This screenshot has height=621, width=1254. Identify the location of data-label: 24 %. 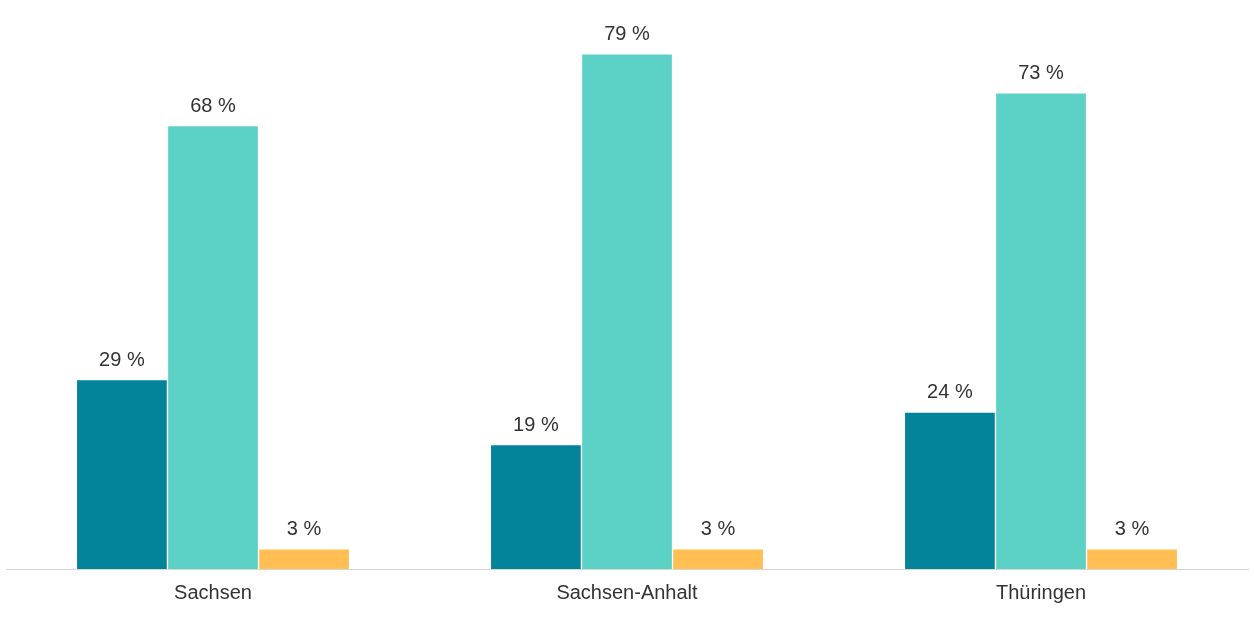
(950, 391).